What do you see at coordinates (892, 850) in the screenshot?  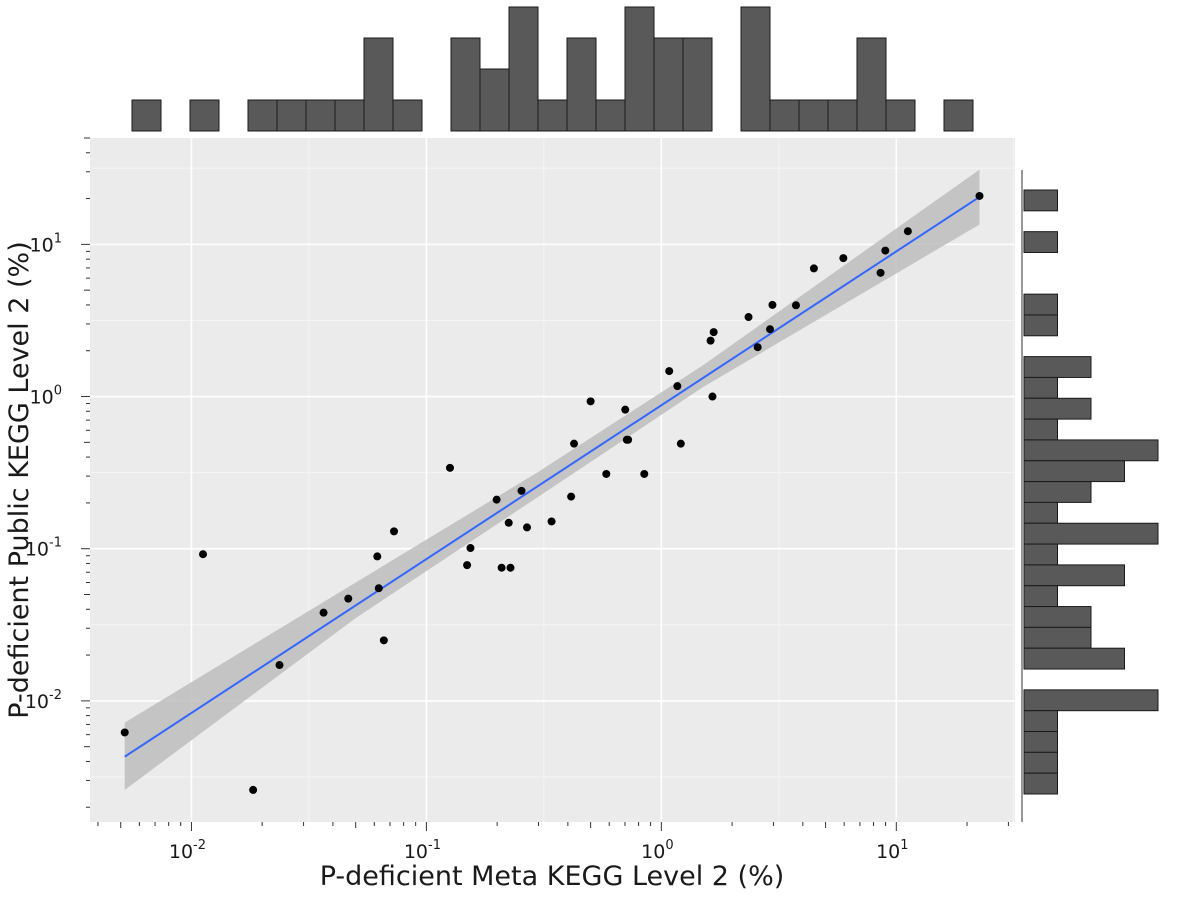 I see `x-tick-label: 10¹` at bounding box center [892, 850].